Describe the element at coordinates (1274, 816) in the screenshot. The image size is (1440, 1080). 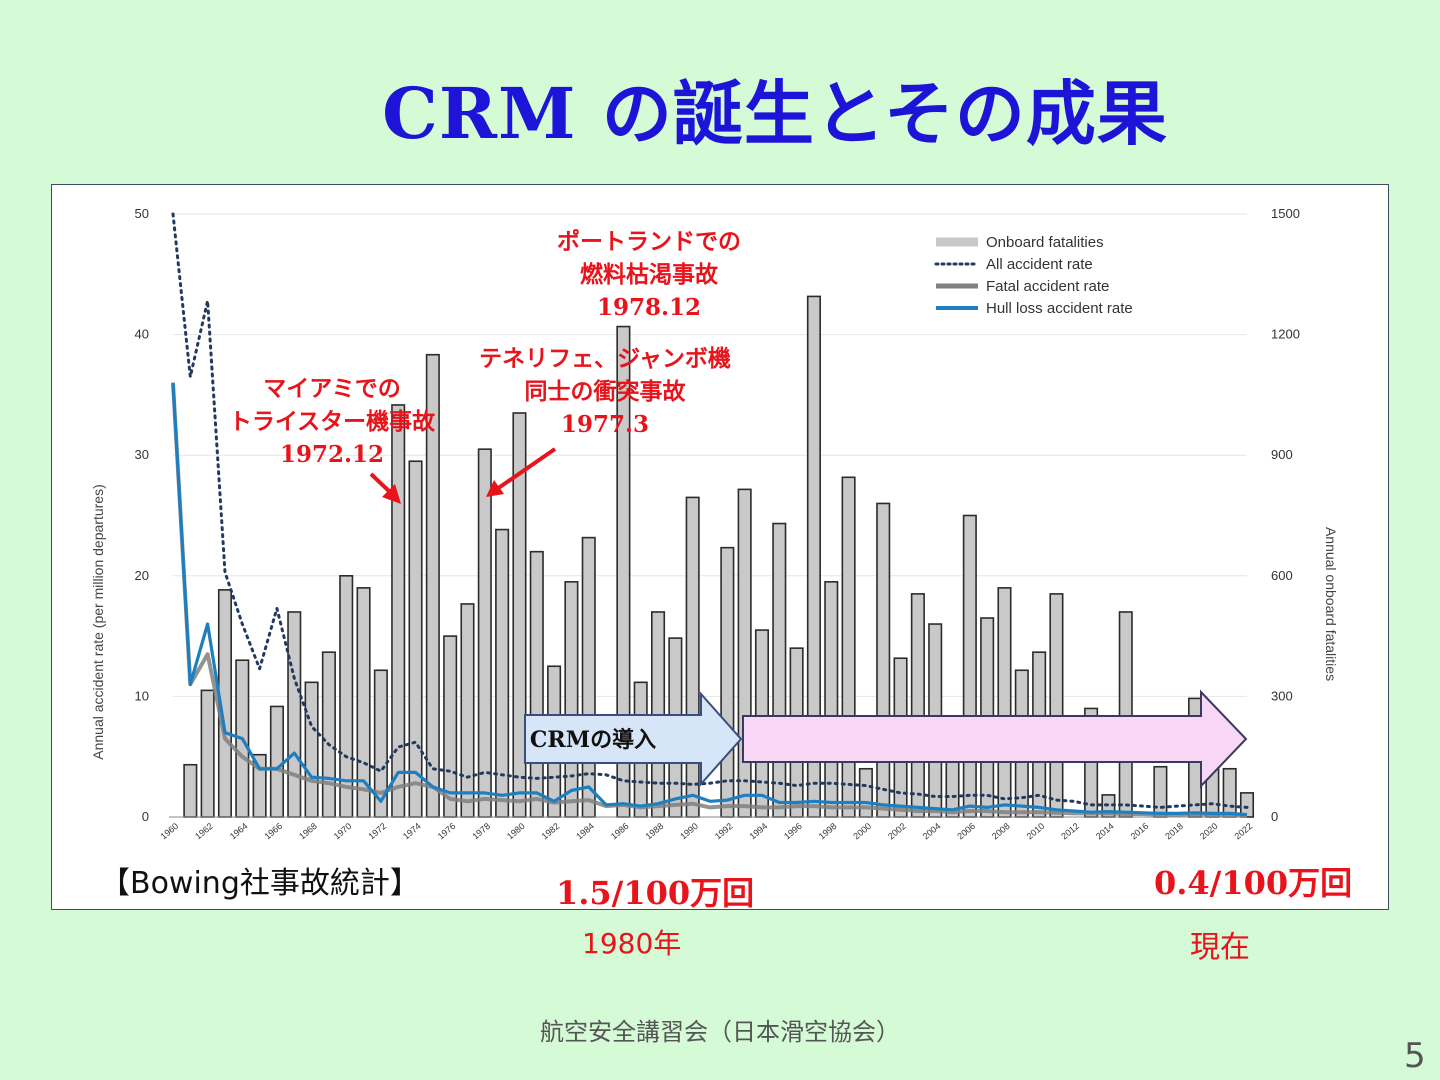
I see `right-tick-label: 0` at that location.